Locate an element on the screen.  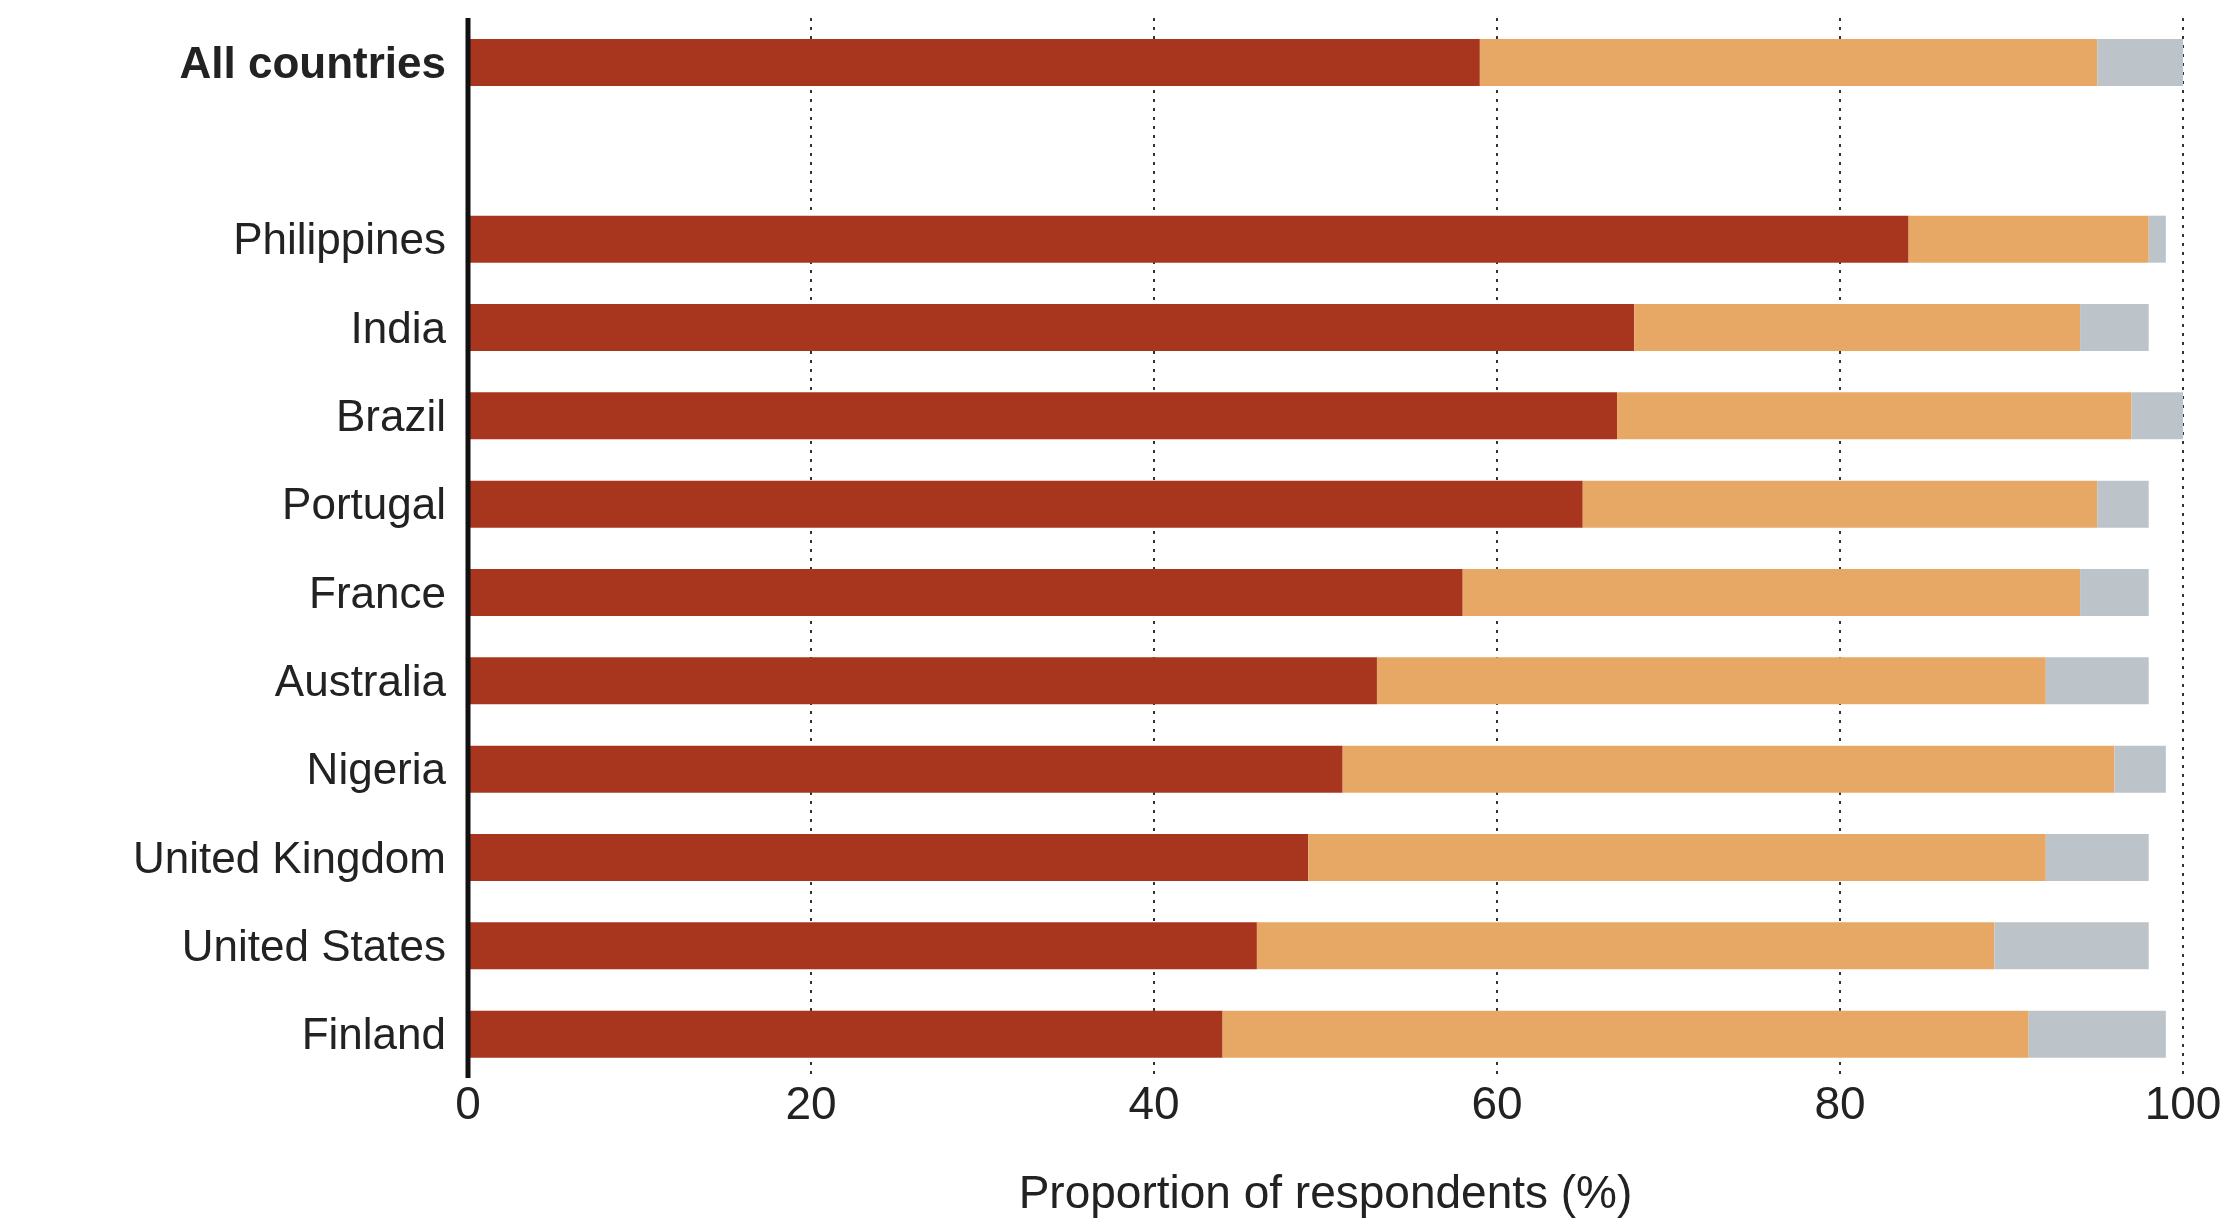
x-tick-label: 40 is located at coordinates (1154, 1102).